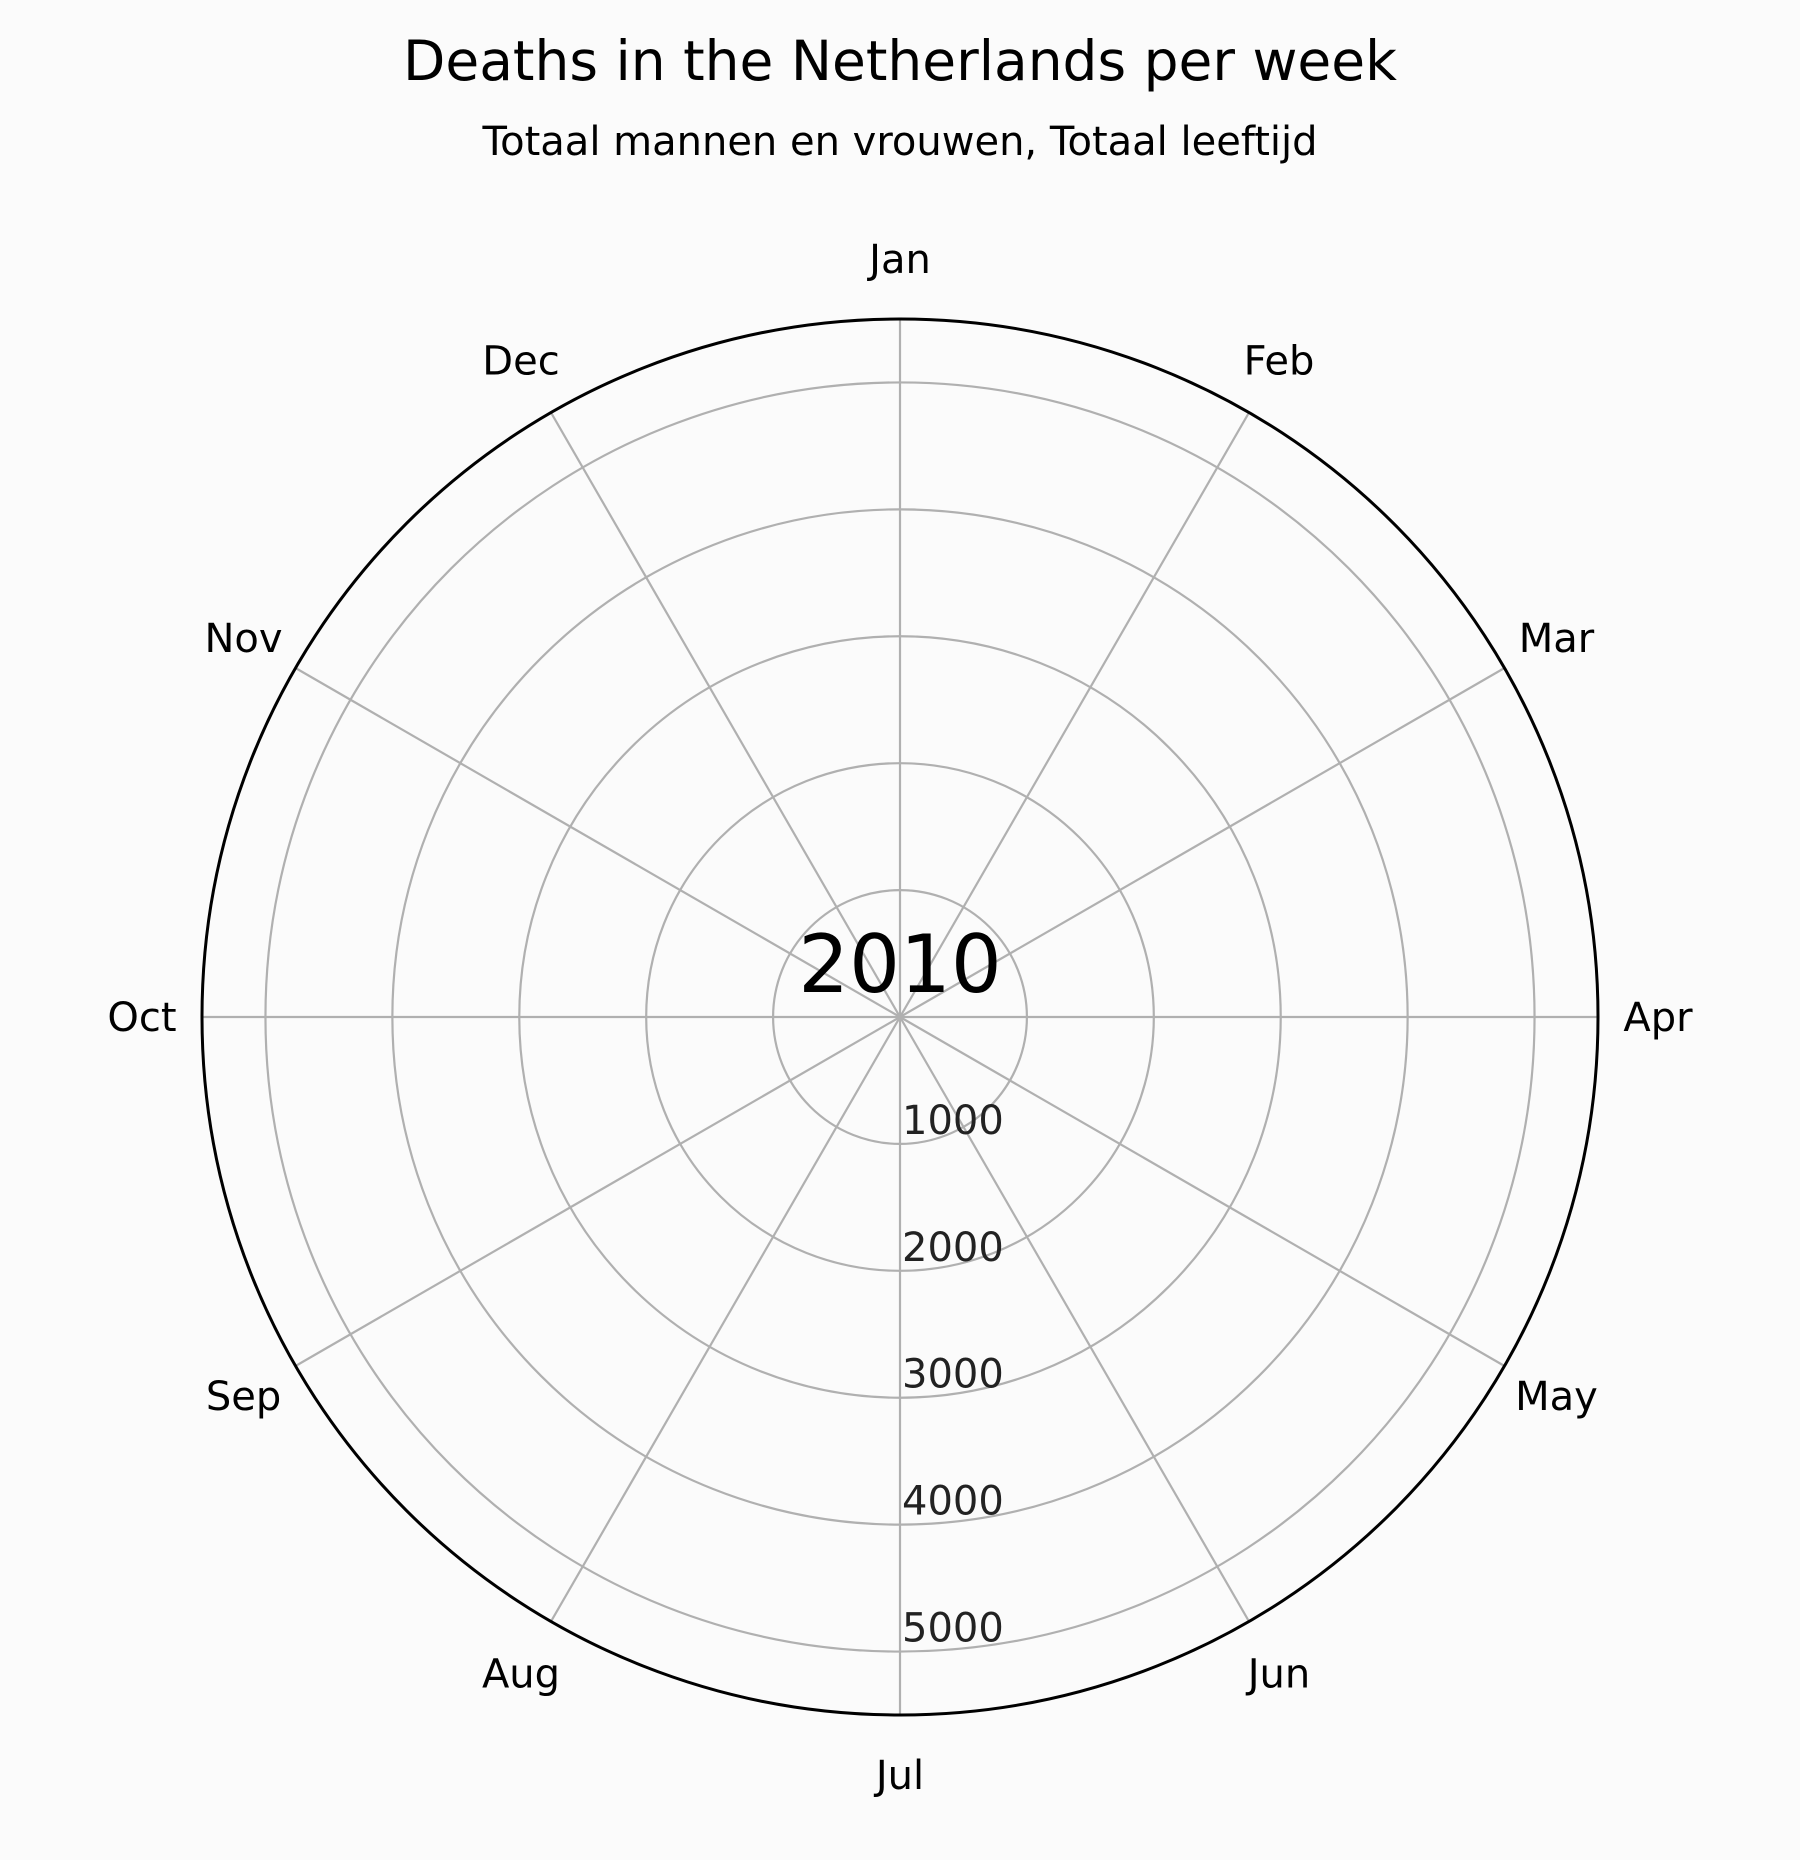  What do you see at coordinates (597, 842) in the screenshot?
I see `theta-grid-line-nov` at bounding box center [597, 842].